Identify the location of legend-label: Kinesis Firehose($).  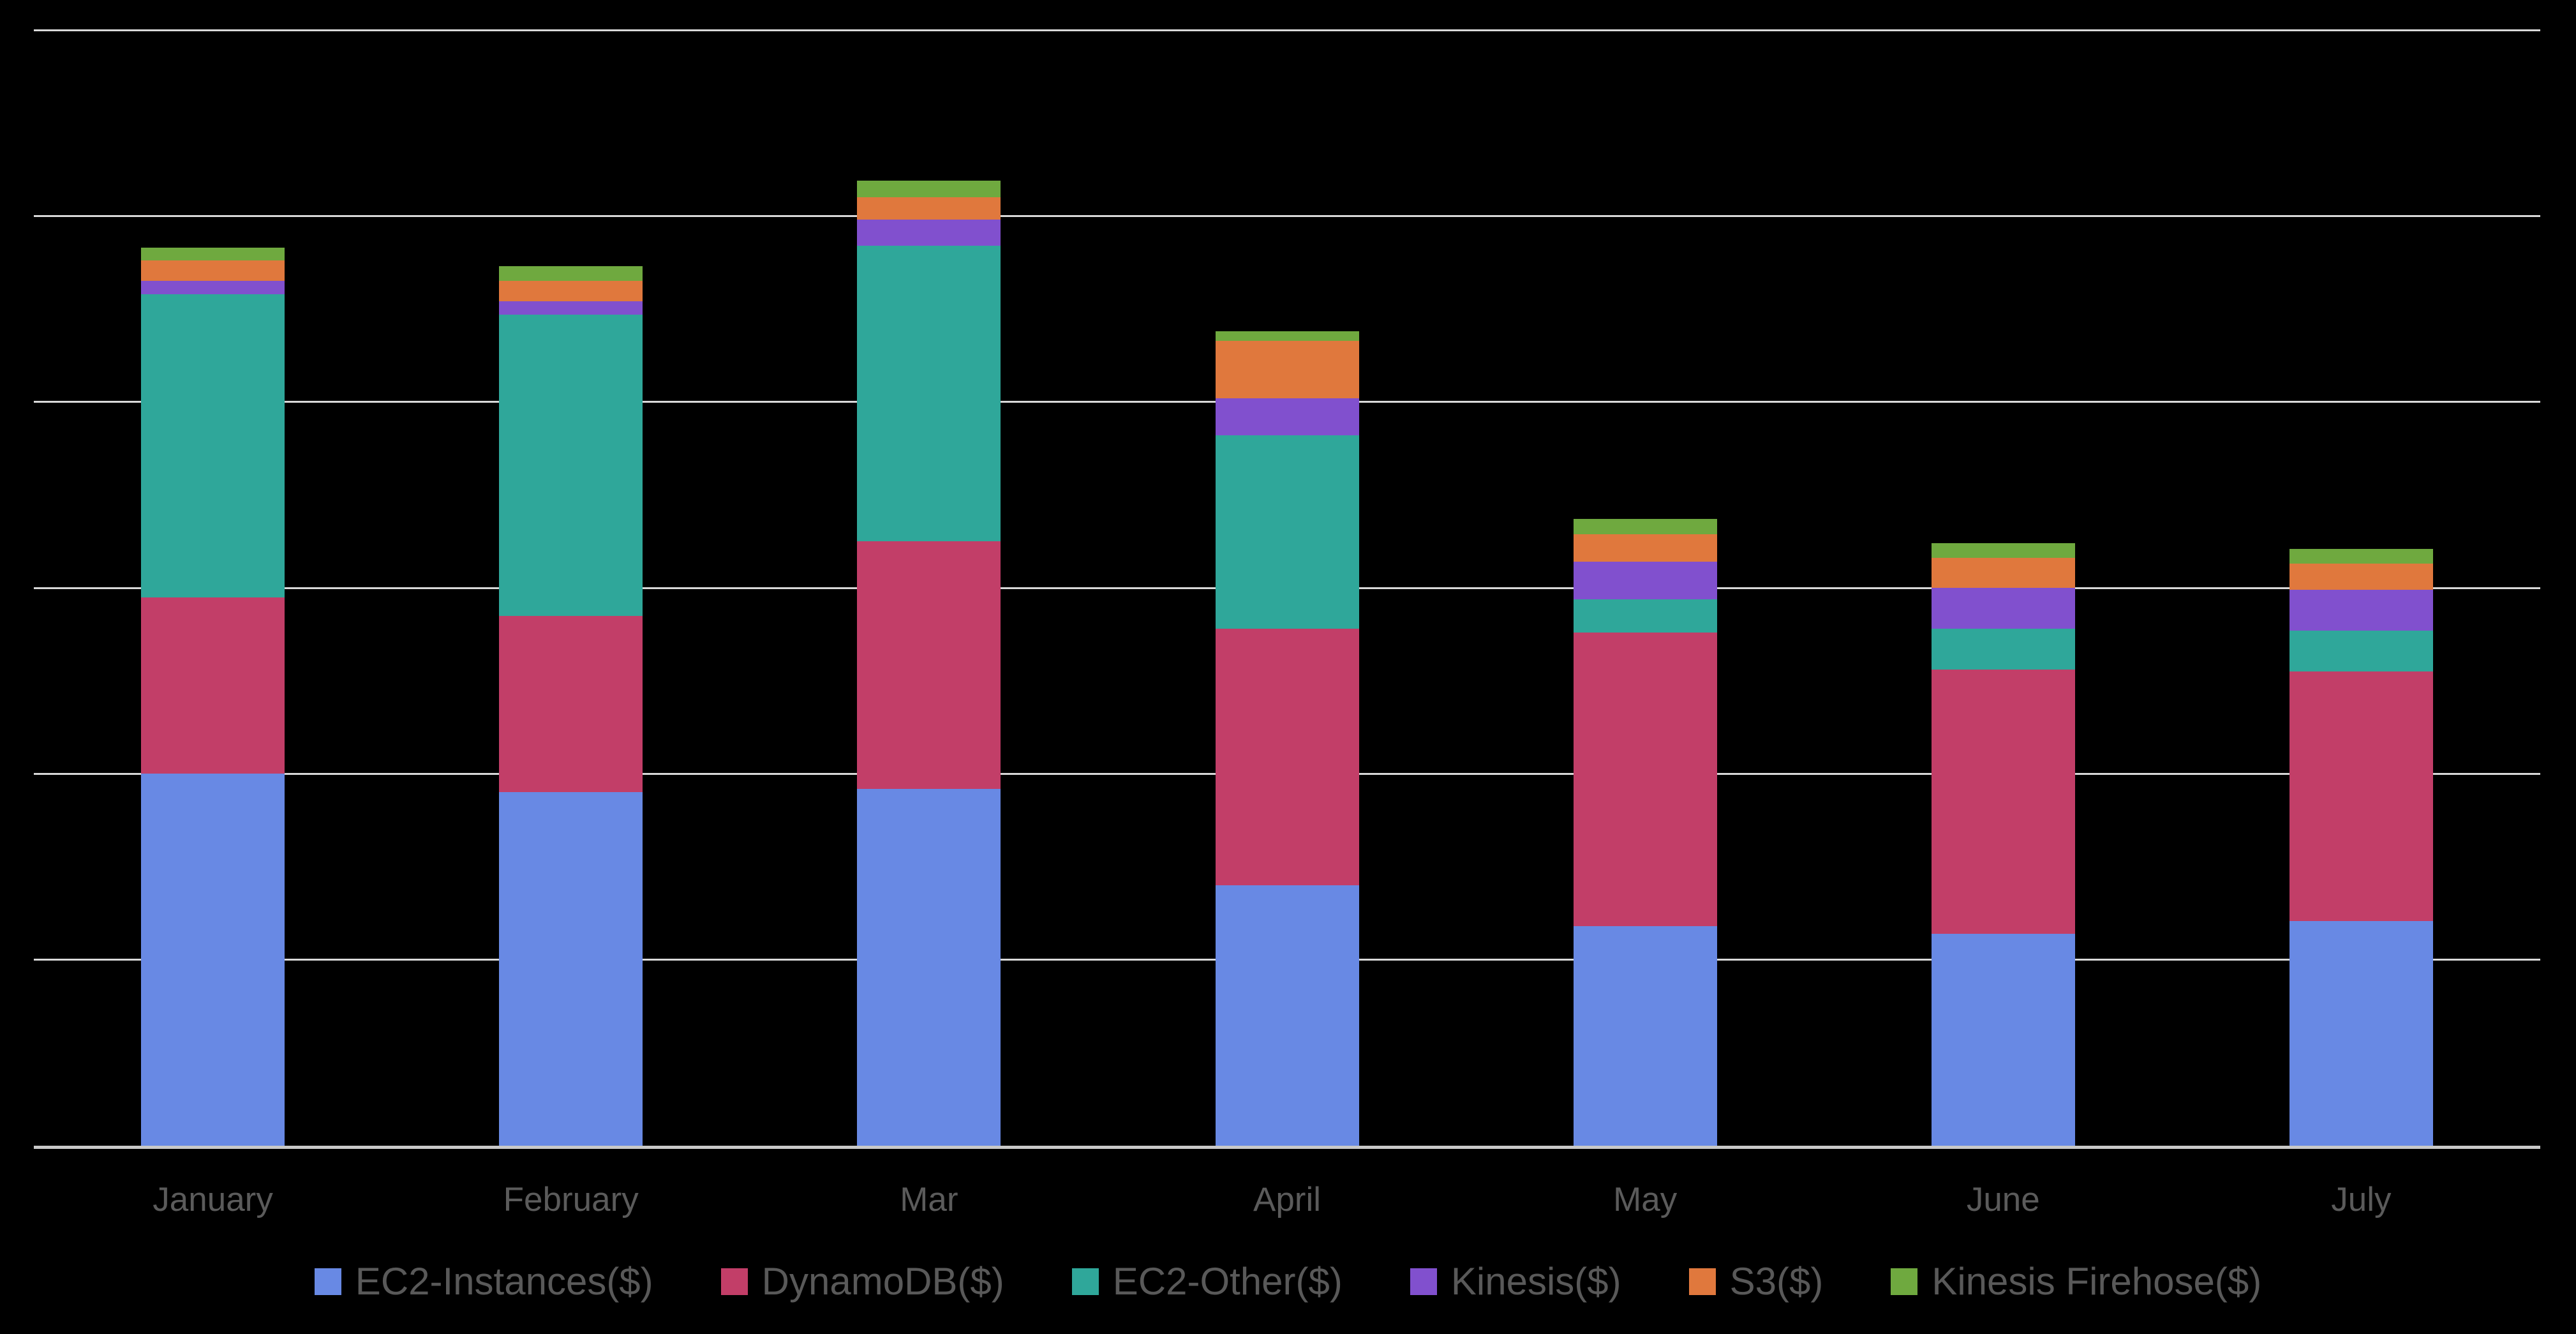
(2097, 1281).